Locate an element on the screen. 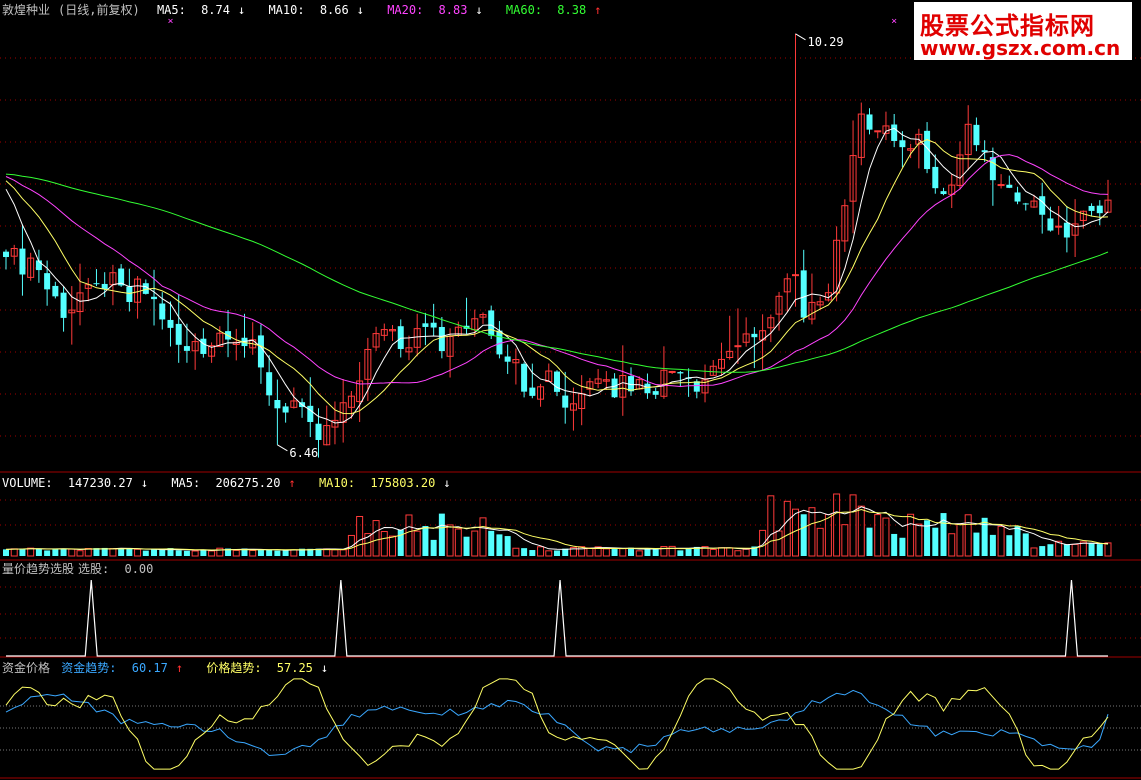 Image resolution: width=1141 pixels, height=780 pixels. flow-header: 资金价格 资金趋势: 60.17 ↑ 价格趋势: 57.25 ↓ is located at coordinates (173, 668).